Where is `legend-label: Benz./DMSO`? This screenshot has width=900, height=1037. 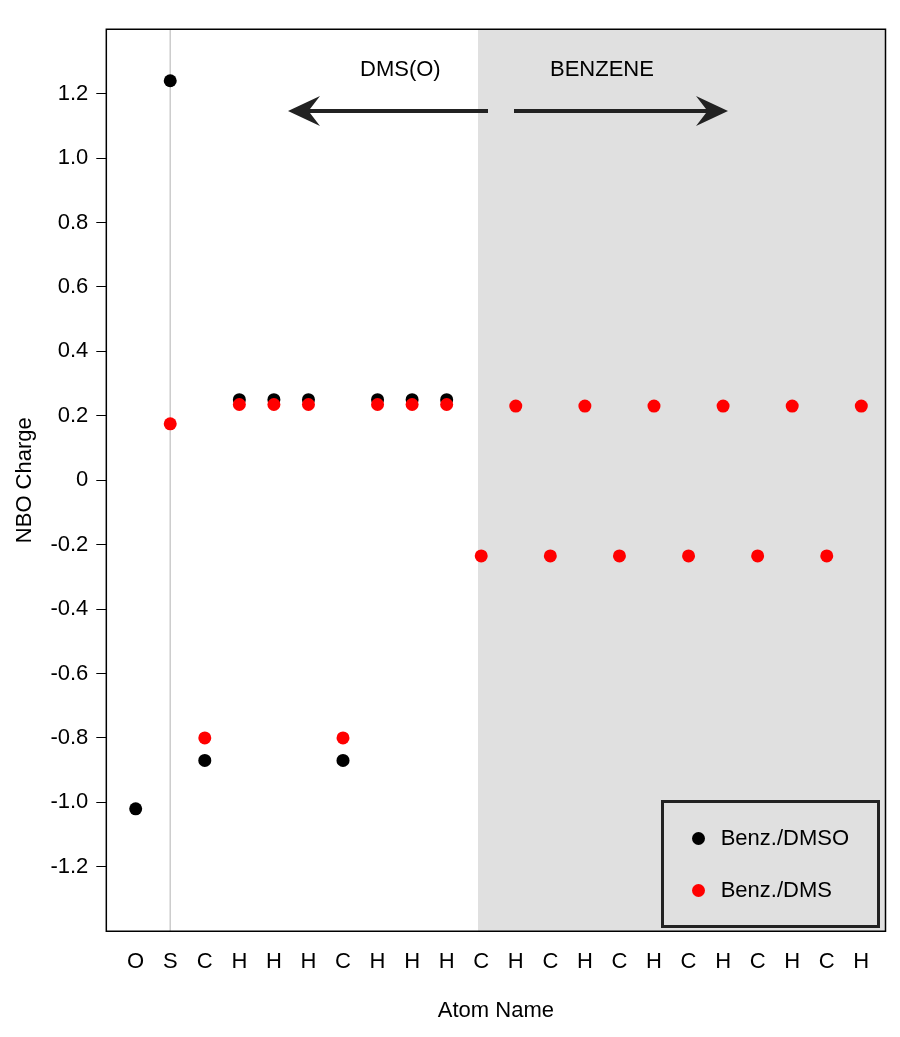 legend-label: Benz./DMSO is located at coordinates (784, 838).